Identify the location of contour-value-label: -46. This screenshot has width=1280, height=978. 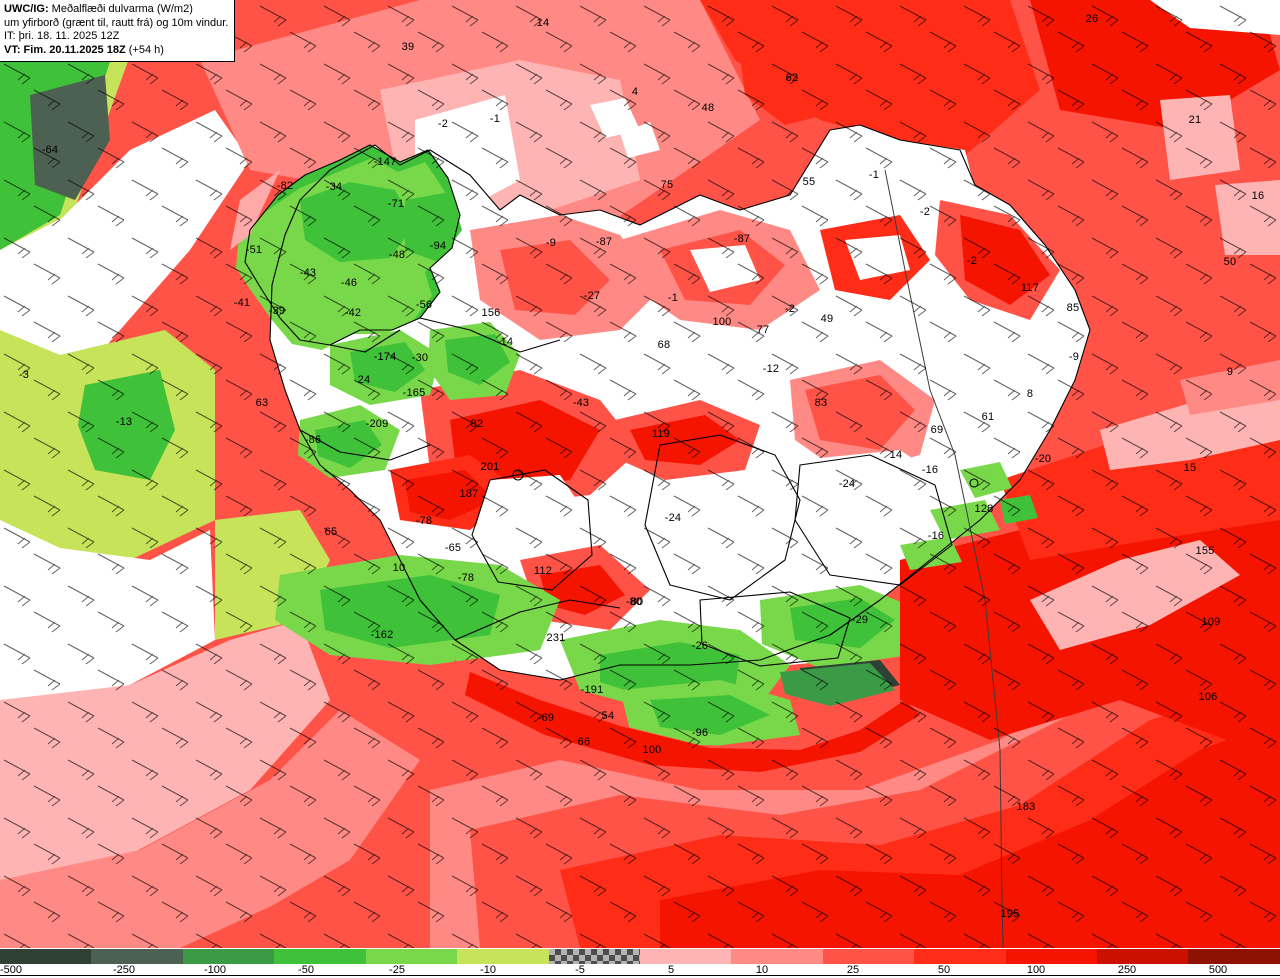
(349, 283).